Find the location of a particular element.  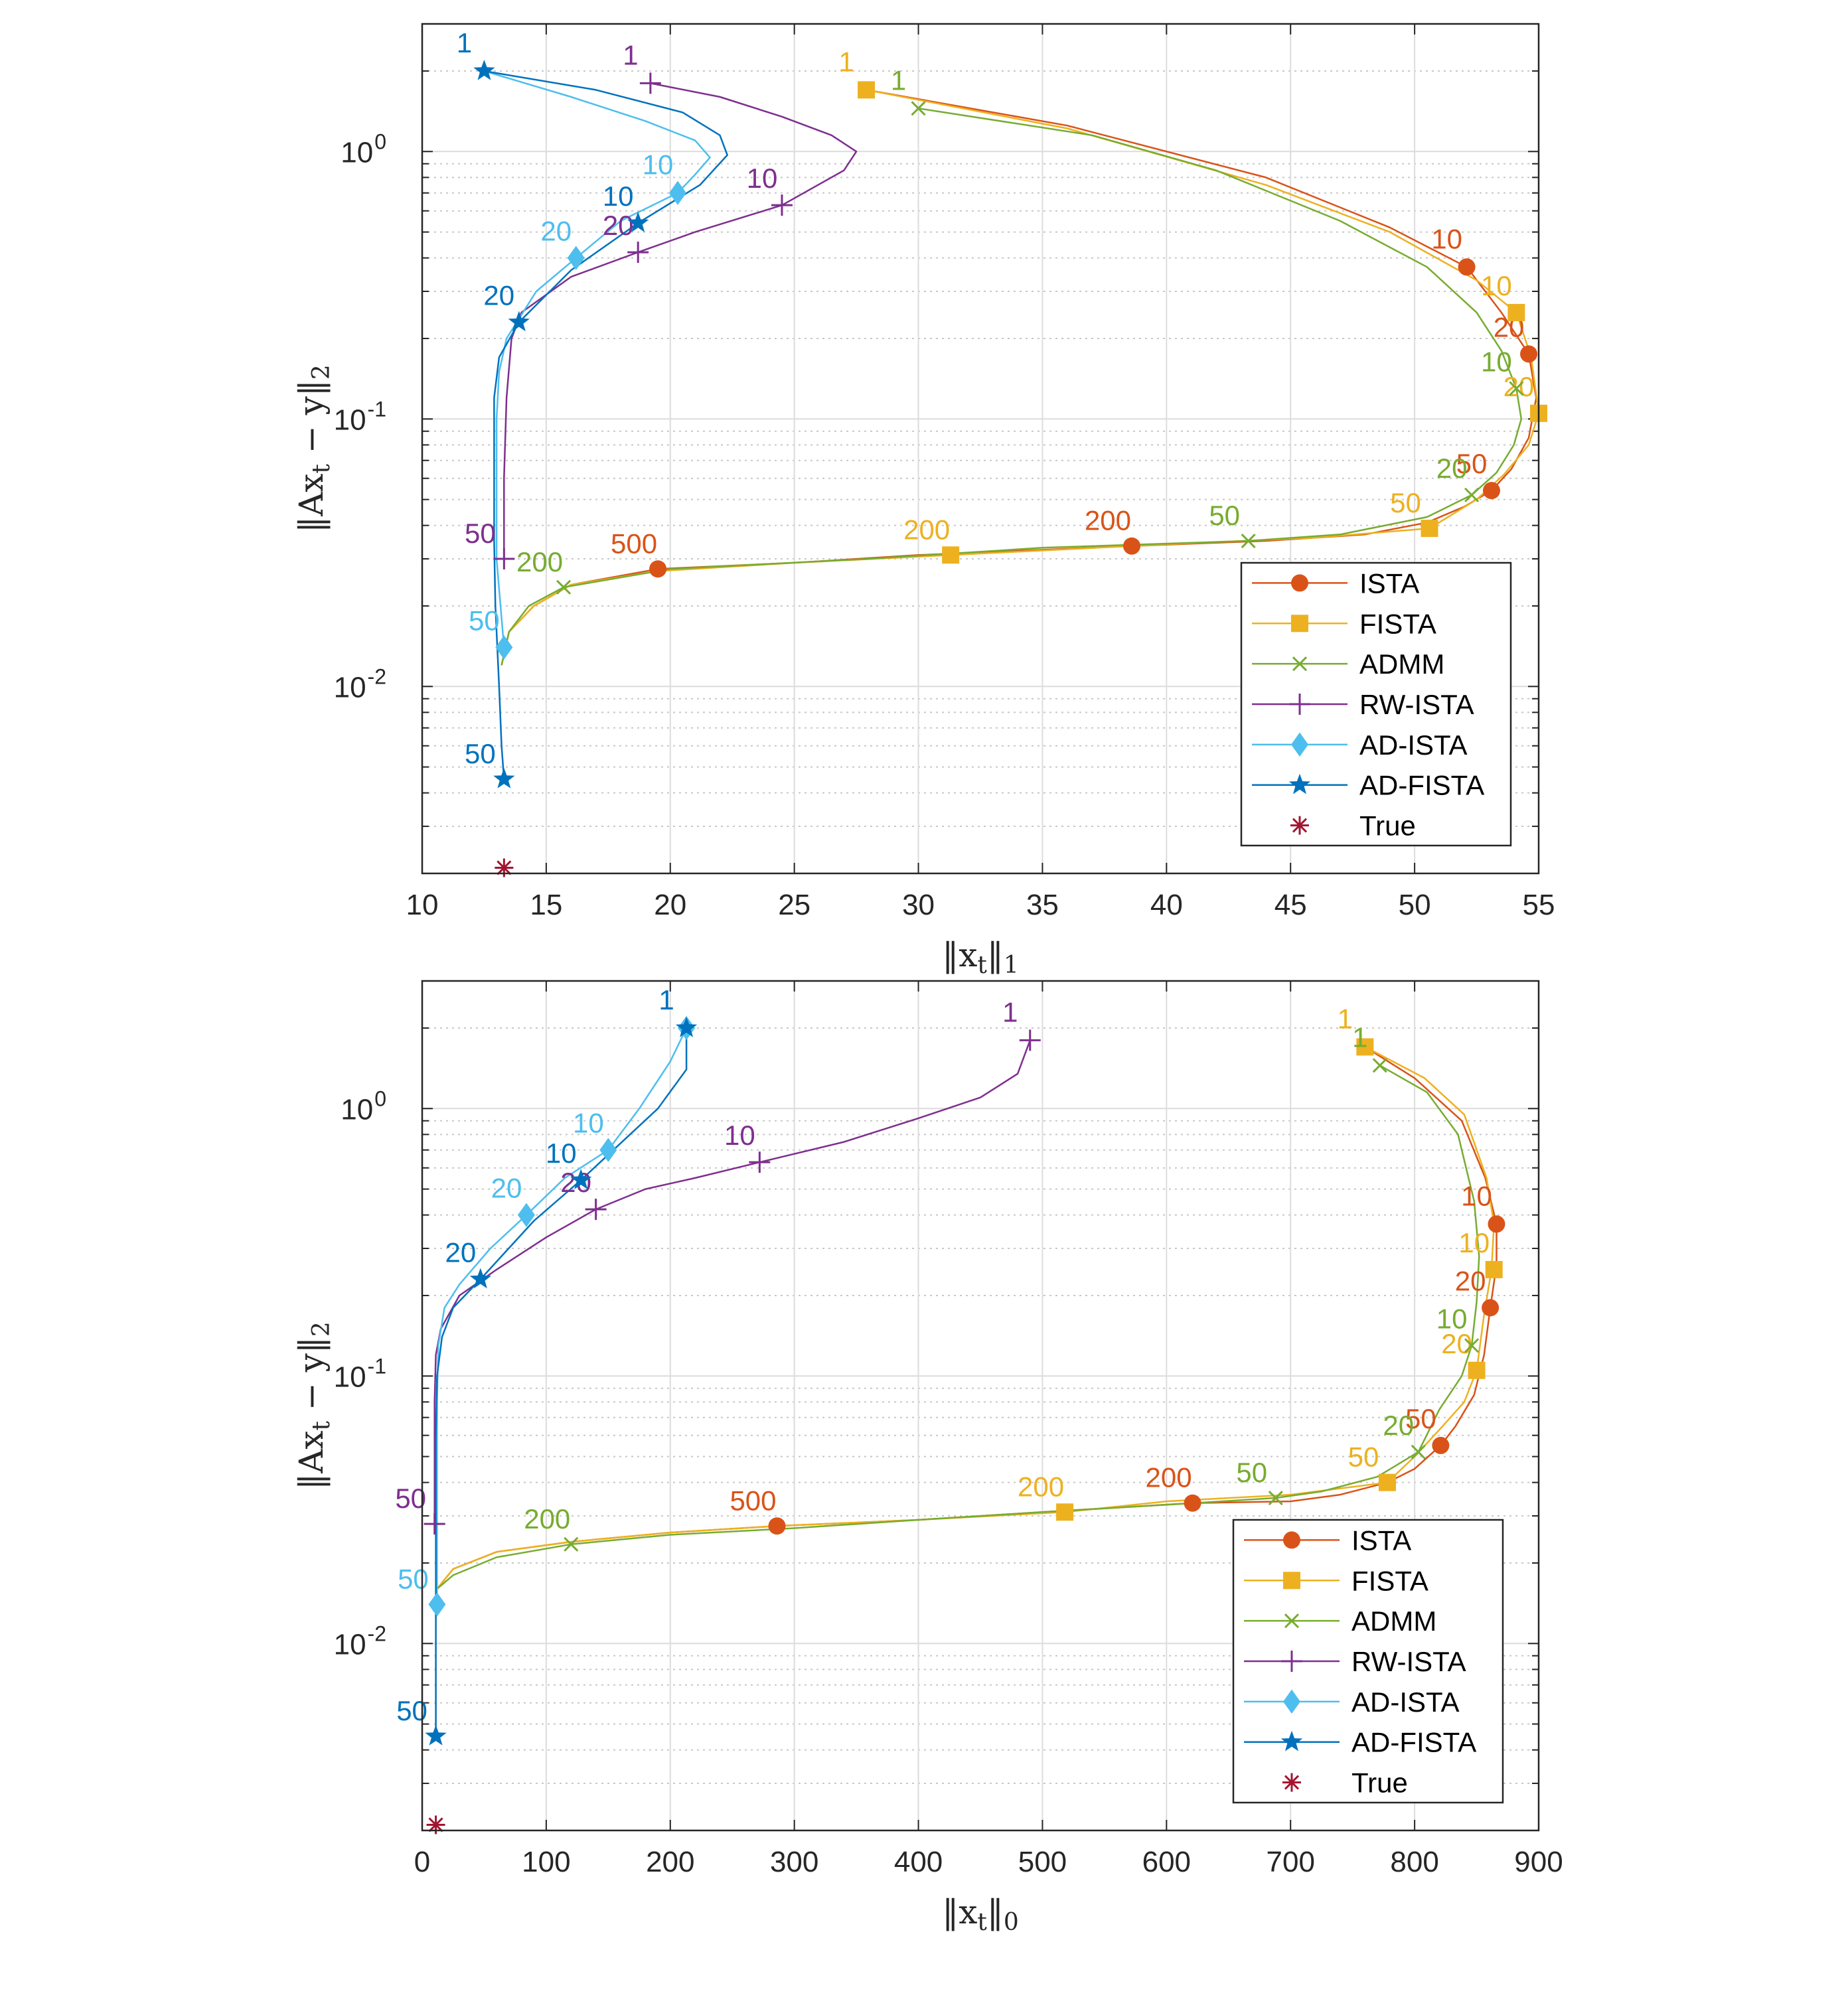

series-line-rw-ista is located at coordinates (681, 320).